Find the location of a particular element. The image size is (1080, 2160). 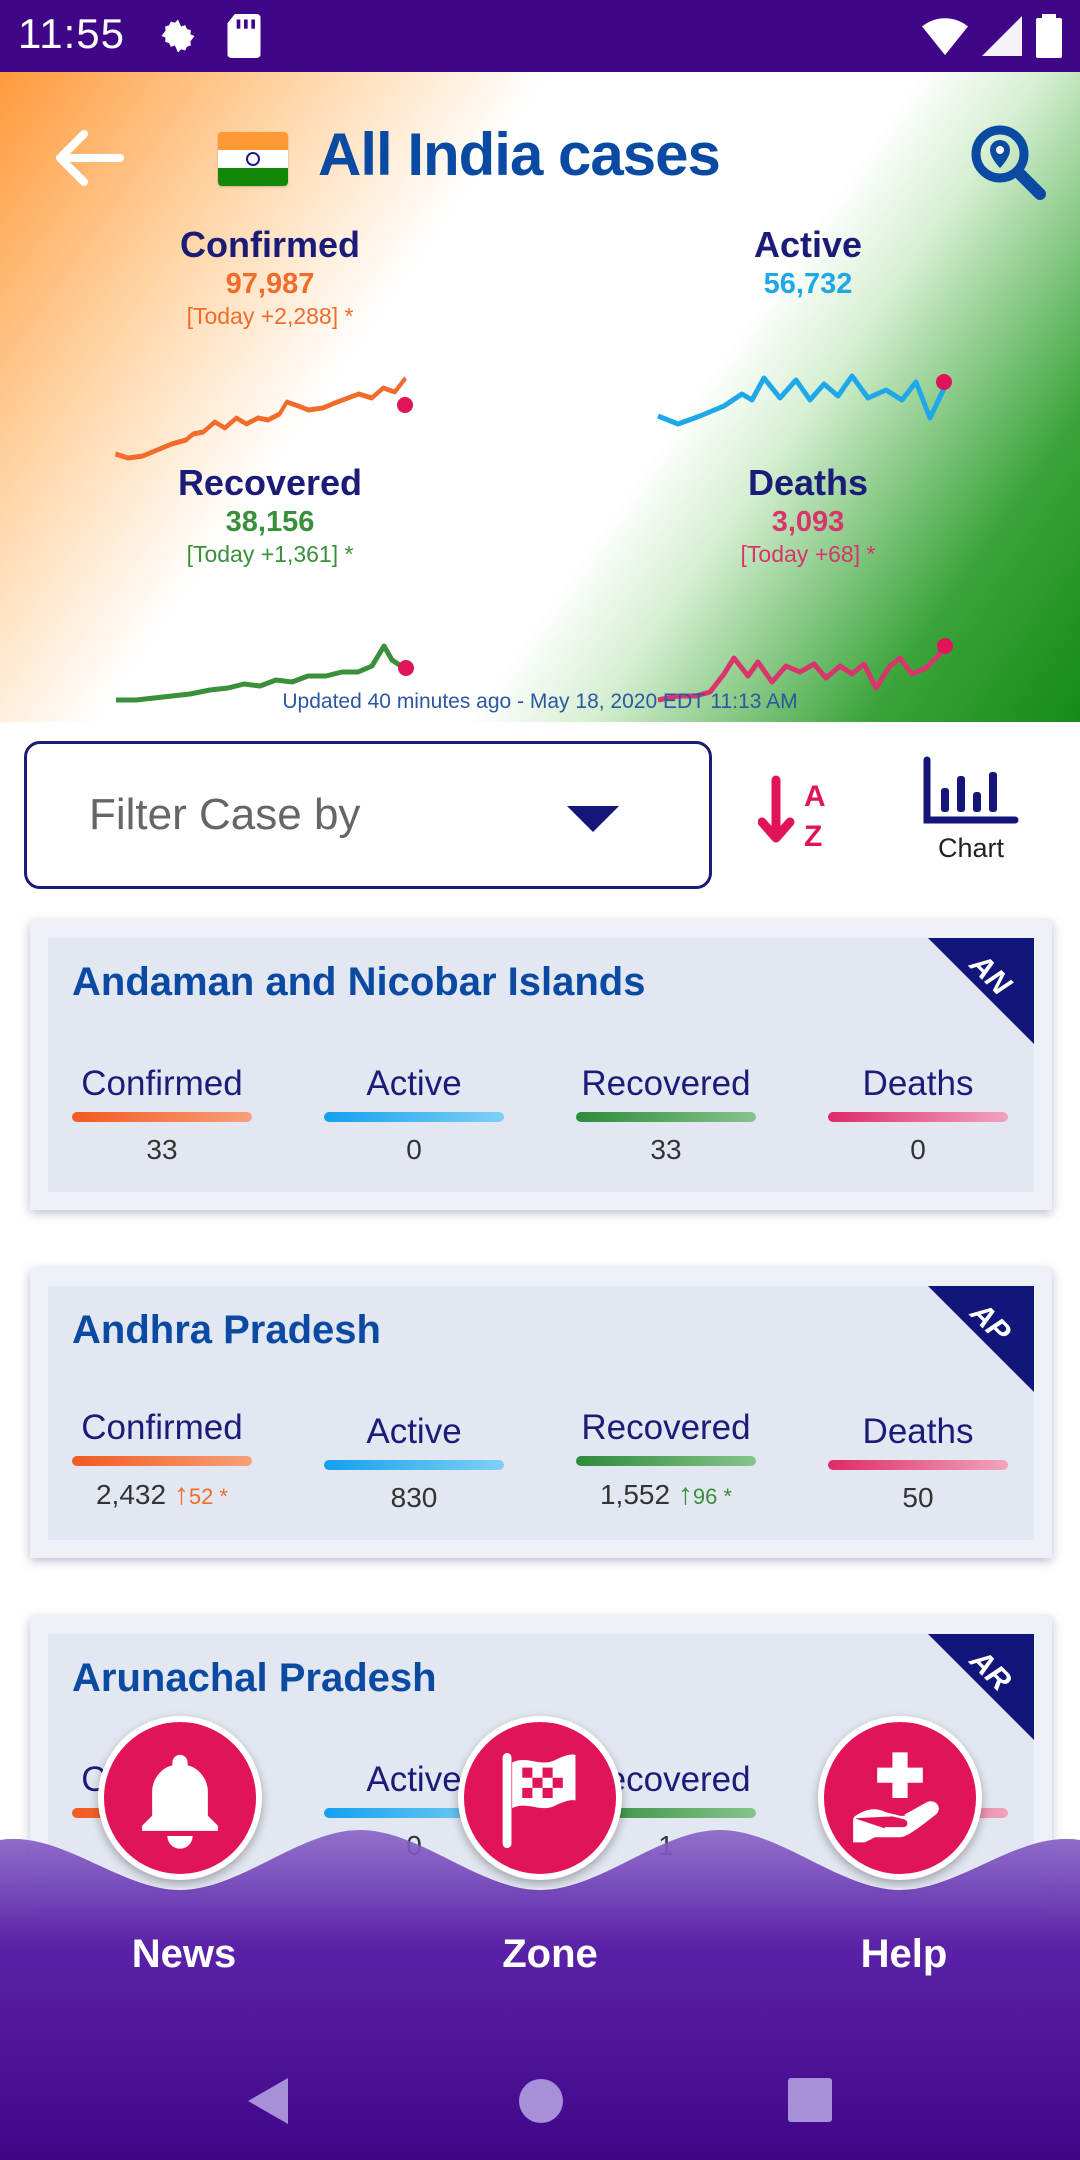

stat-label: Recovered is located at coordinates (270, 482).